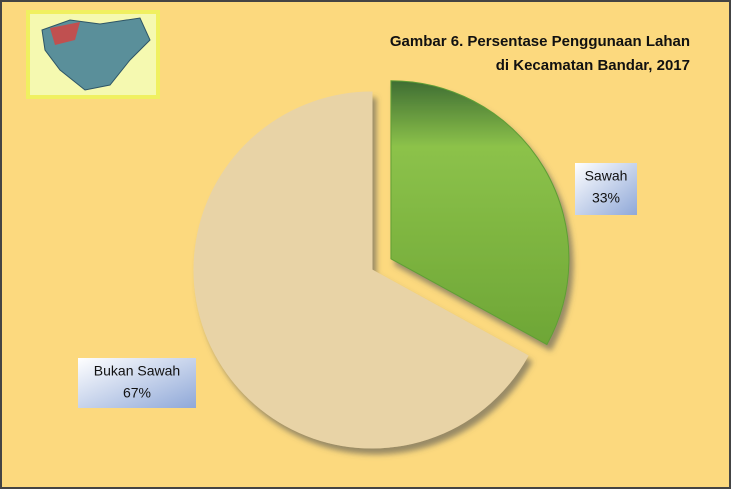 The width and height of the screenshot is (731, 494). I want to click on category-label: Bukan Sawah, so click(137, 371).